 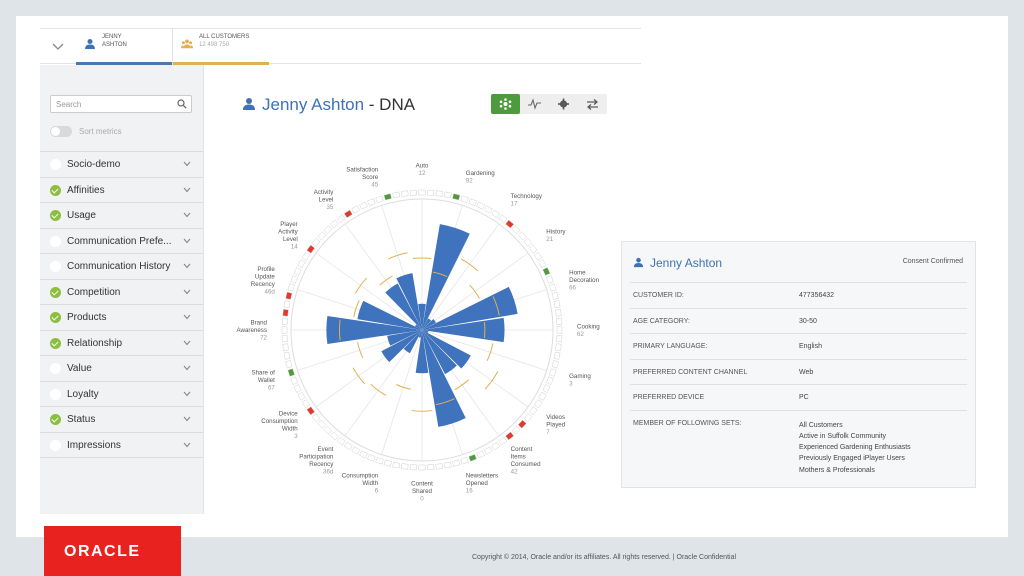 What do you see at coordinates (124, 47) in the screenshot?
I see `tab-jenny-ashton: JENNY ASHTON` at bounding box center [124, 47].